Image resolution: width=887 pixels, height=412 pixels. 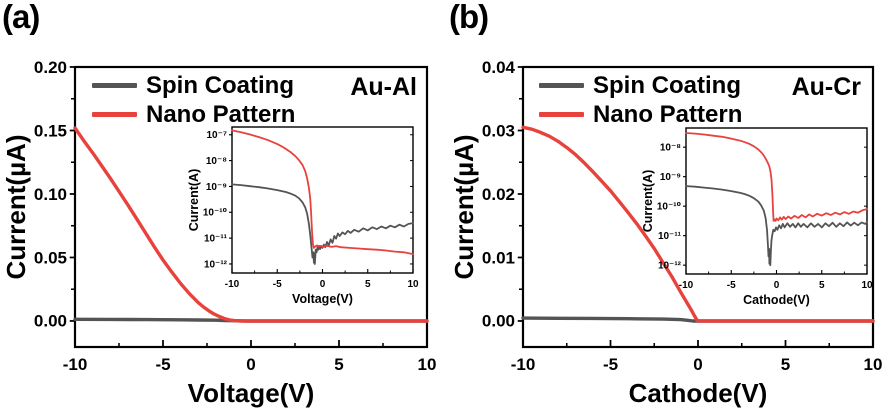 I want to click on y-tick-label: 0.04, so click(x=499, y=67).